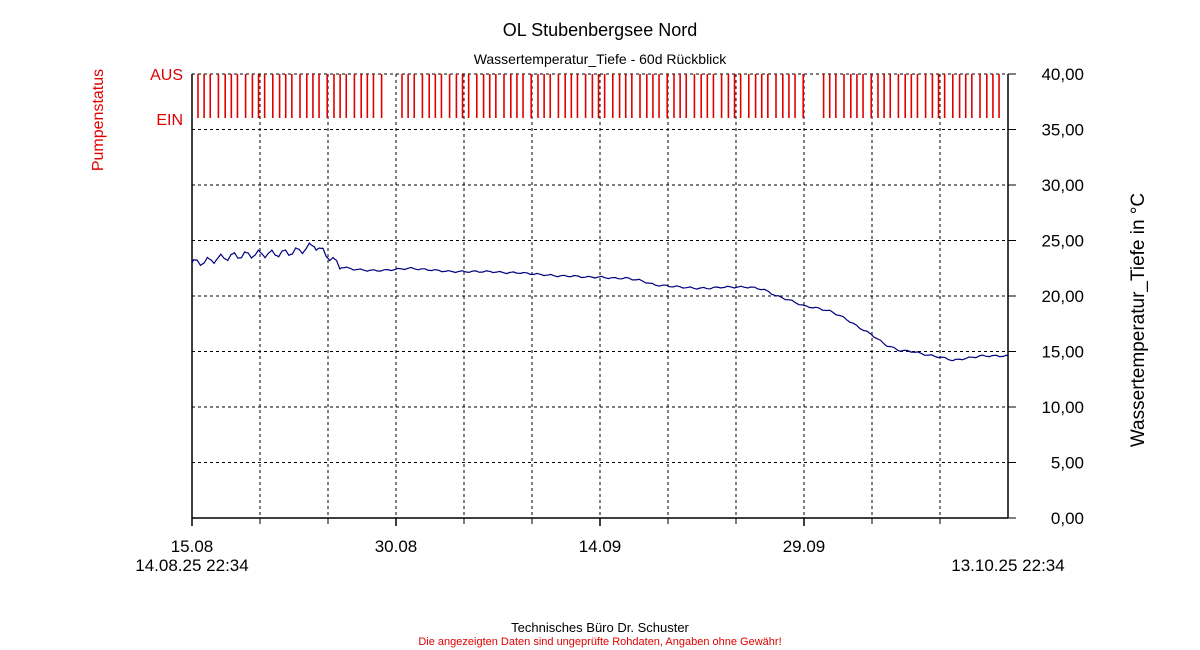 The width and height of the screenshot is (1200, 650). What do you see at coordinates (396, 546) in the screenshot?
I see `x-tick-label: 30.08` at bounding box center [396, 546].